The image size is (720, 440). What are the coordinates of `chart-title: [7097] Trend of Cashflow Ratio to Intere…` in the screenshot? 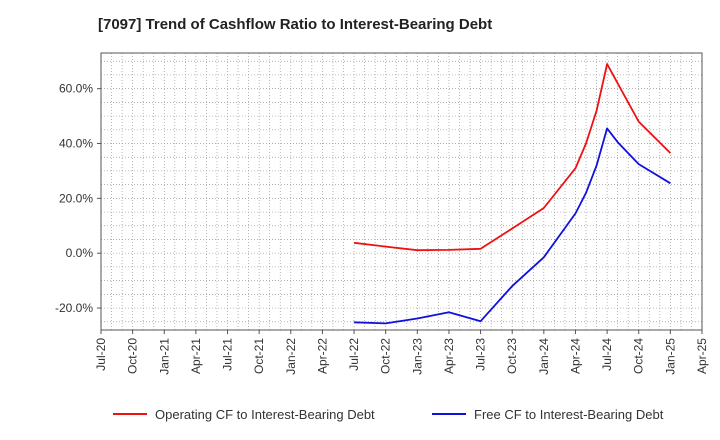 It's located at (295, 24).